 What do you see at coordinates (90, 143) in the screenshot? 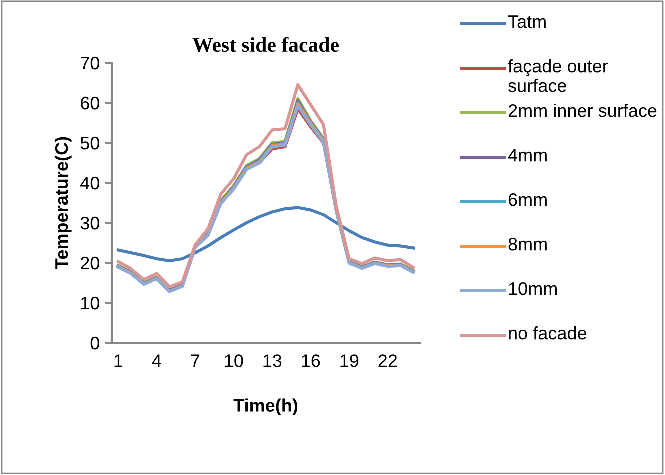
I see `y-tick-label: 50` at bounding box center [90, 143].